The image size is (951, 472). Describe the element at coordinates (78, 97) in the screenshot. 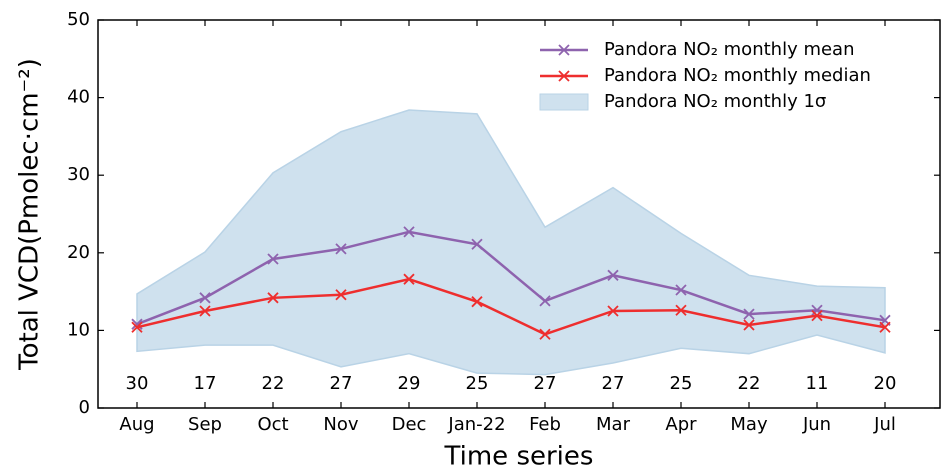

I see `y-tick-label: 40` at that location.